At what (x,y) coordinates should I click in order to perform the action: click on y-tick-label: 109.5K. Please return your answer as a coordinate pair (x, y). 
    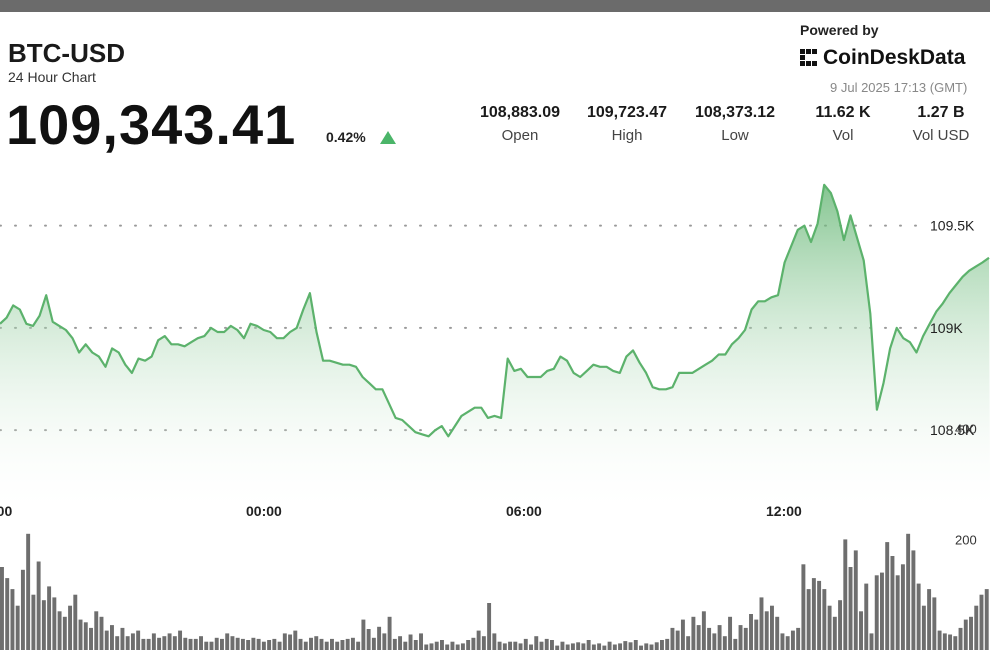
    Looking at the image, I should click on (952, 226).